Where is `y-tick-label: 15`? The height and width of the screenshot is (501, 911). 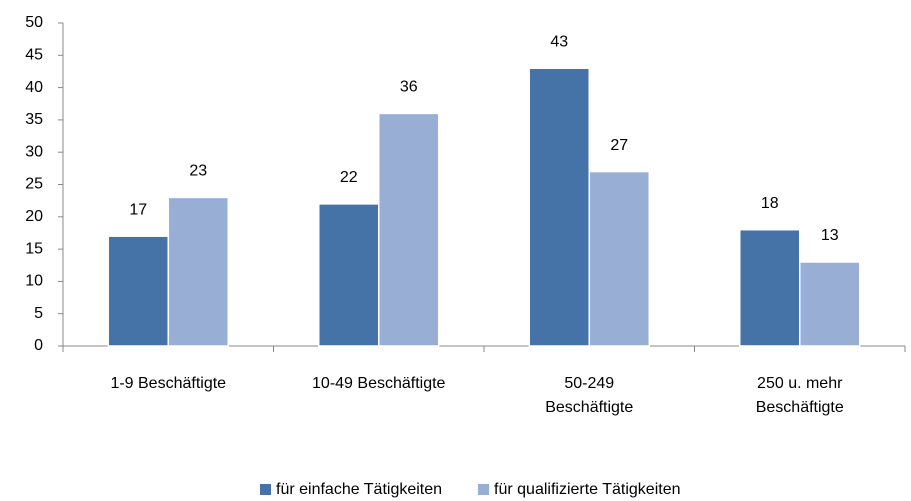 y-tick-label: 15 is located at coordinates (34, 248).